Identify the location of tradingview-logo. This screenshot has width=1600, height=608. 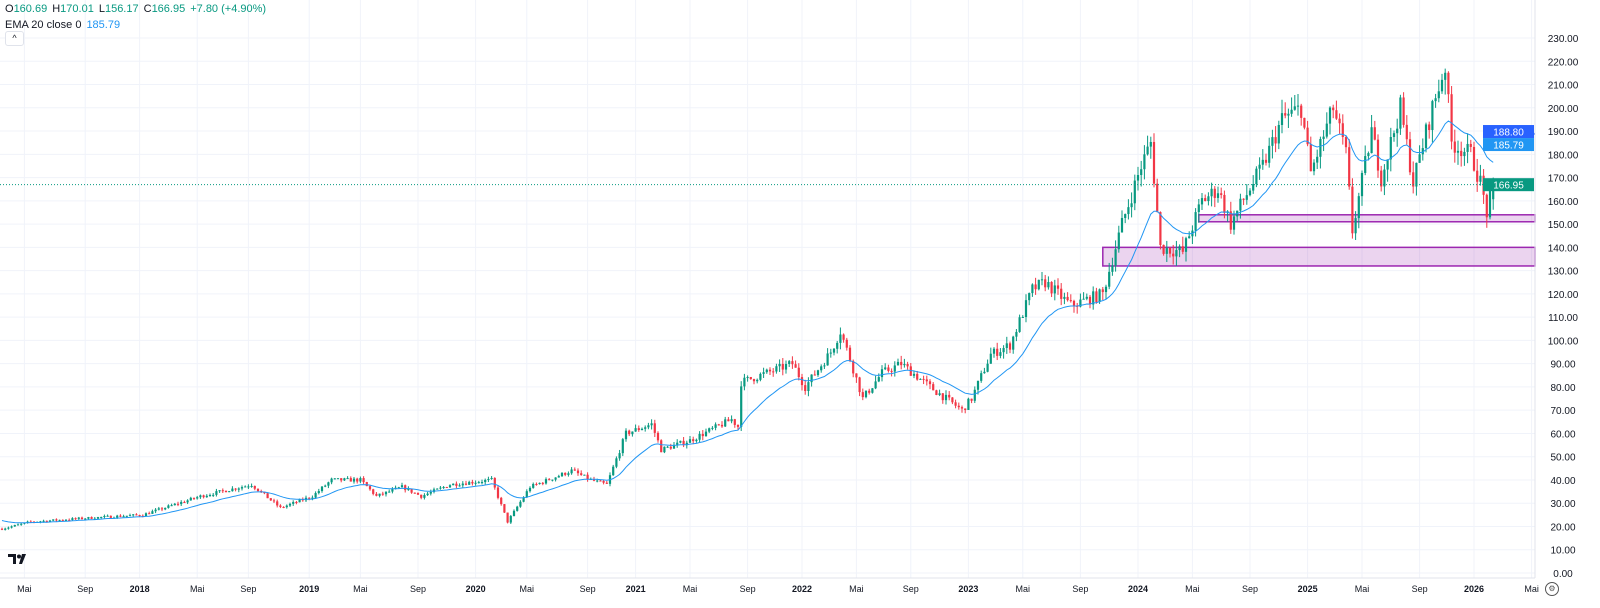
(18, 560).